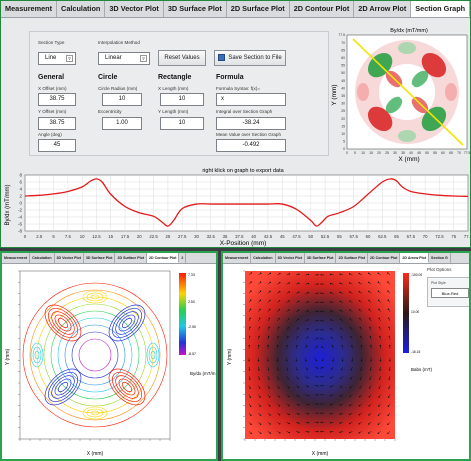 The width and height of the screenshot is (471, 461). I want to click on map-x-tick: 35, so click(403, 153).